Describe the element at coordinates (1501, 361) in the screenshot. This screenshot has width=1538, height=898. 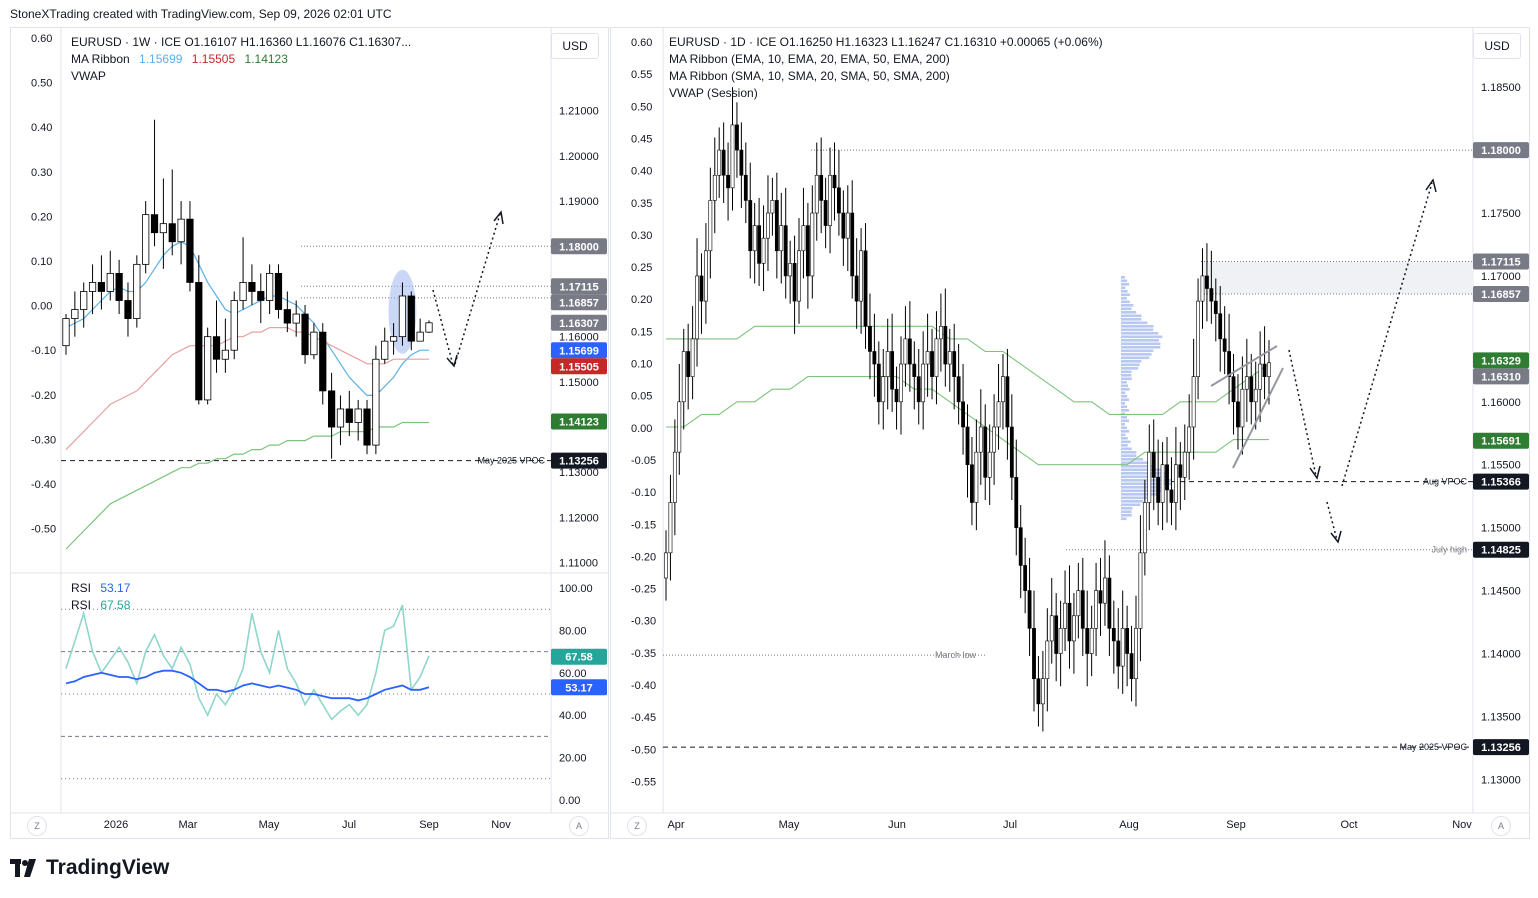
I see `price-badge: 1.16329` at that location.